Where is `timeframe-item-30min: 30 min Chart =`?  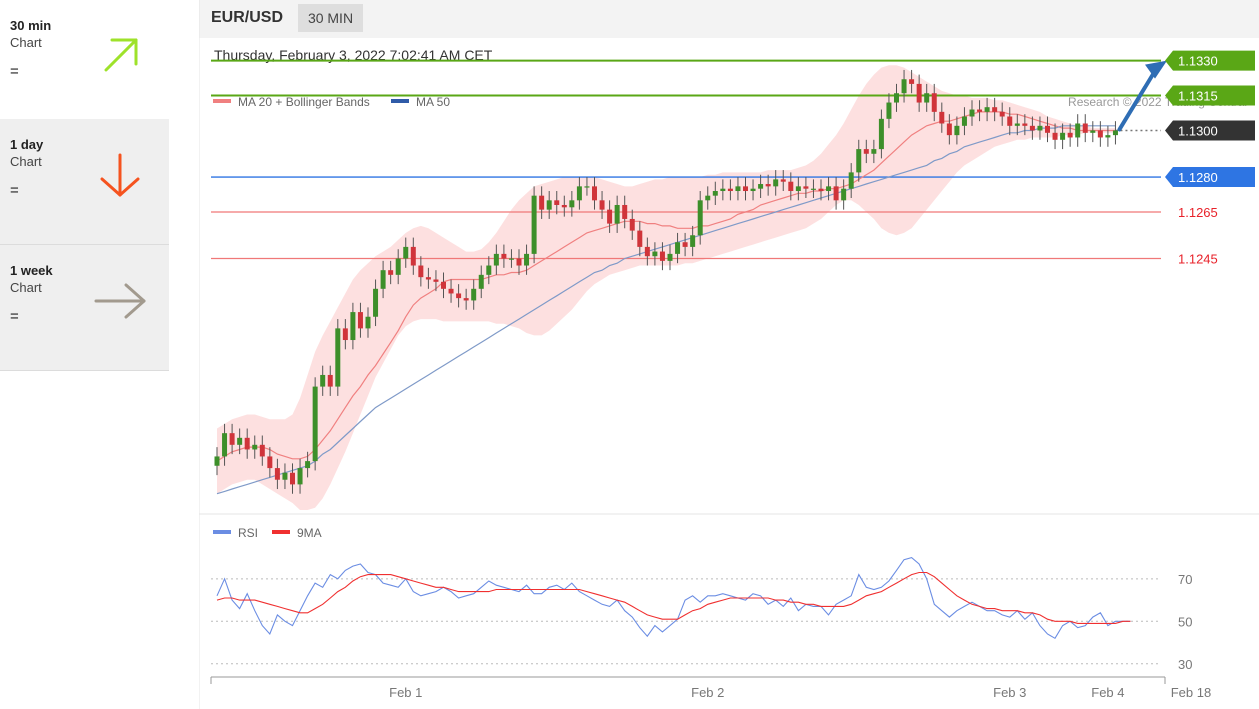 timeframe-item-30min: 30 min Chart = is located at coordinates (84, 63).